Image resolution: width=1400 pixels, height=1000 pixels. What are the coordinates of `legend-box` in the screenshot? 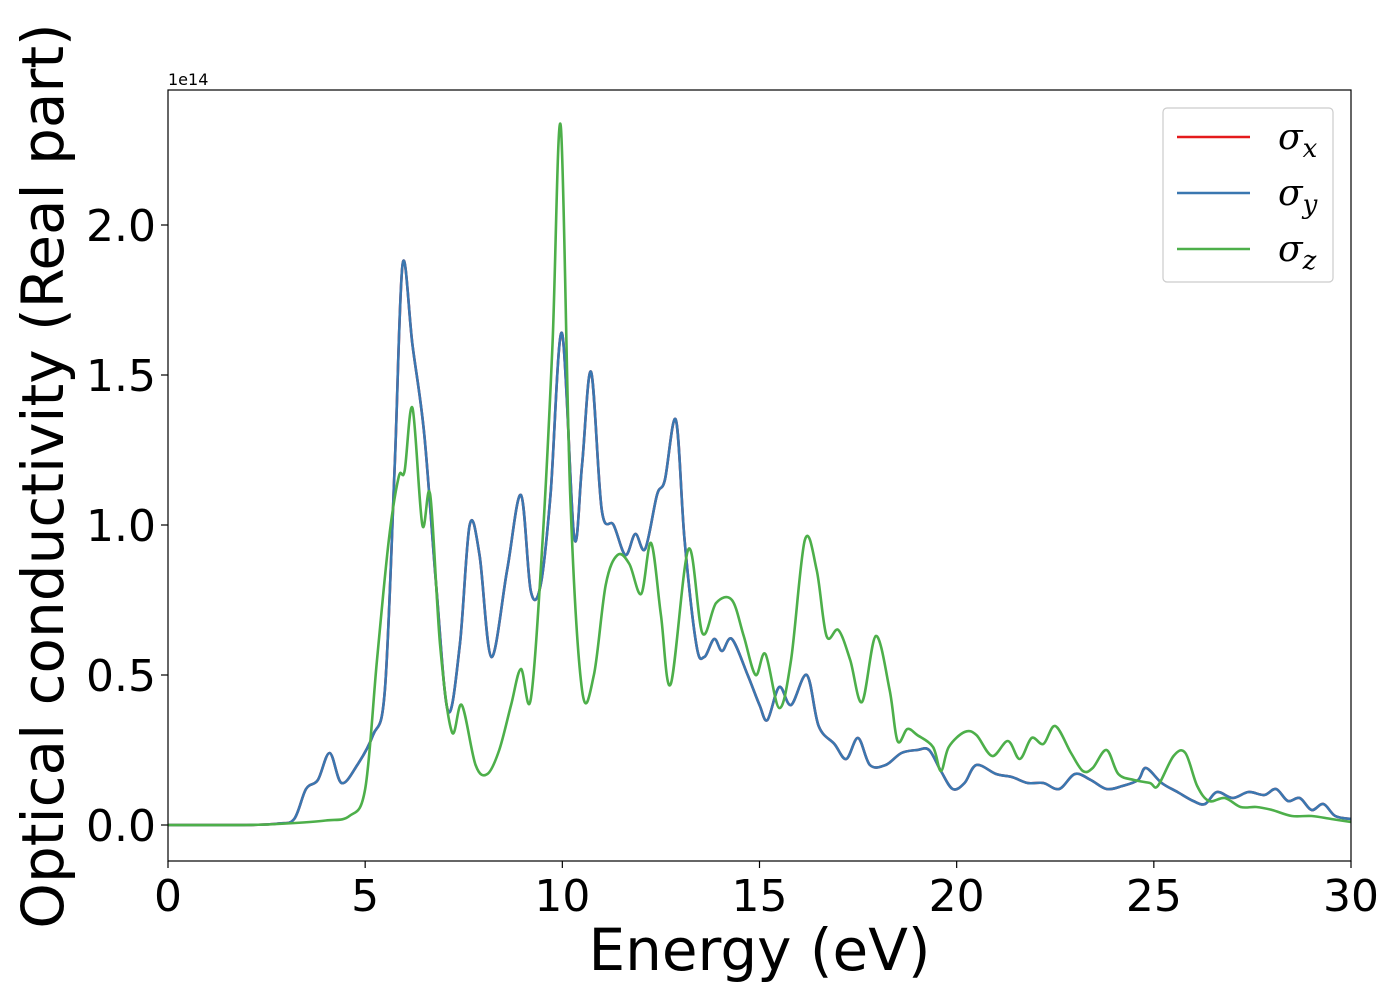 It's located at (1248, 195).